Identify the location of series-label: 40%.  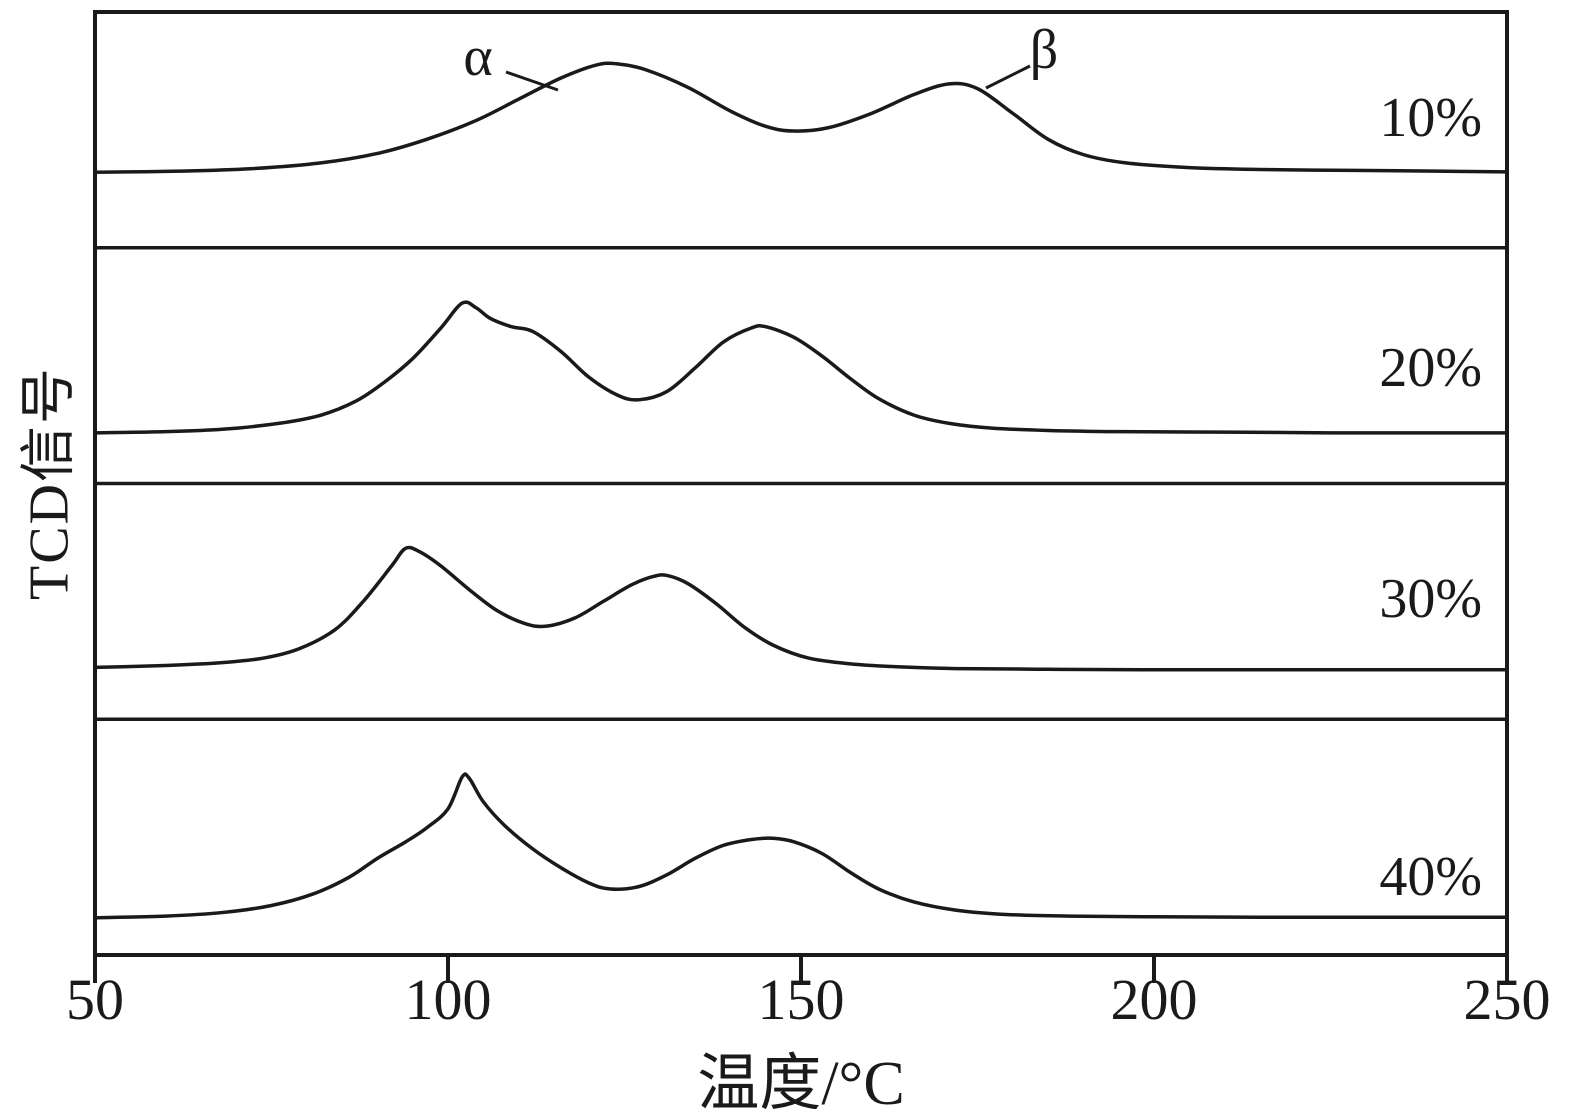
(1430, 877).